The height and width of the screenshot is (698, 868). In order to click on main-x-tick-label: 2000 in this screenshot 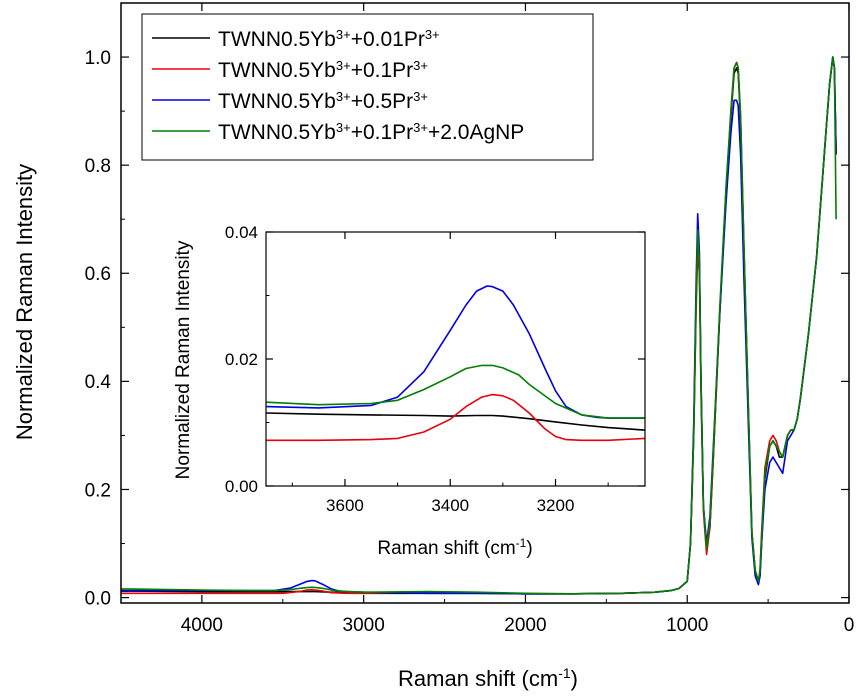, I will do `click(525, 625)`.